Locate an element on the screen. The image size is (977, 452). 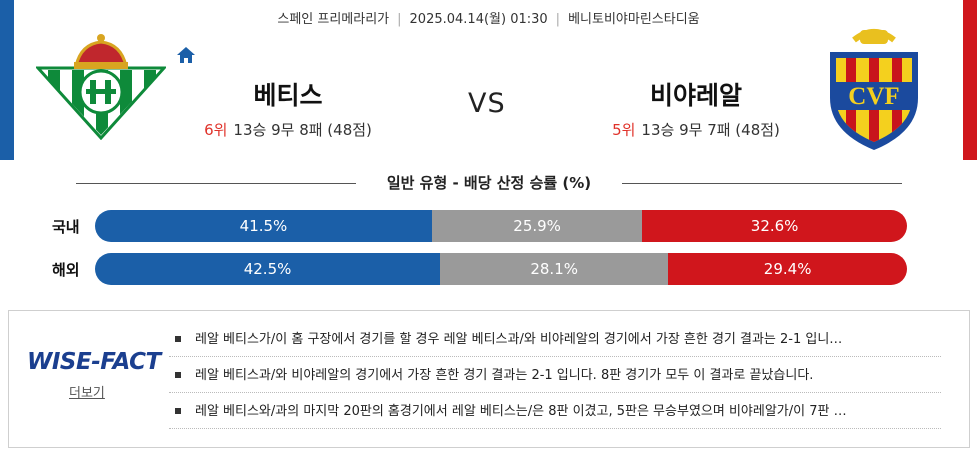
odds-row-label: 해외 is located at coordinates (66, 270).